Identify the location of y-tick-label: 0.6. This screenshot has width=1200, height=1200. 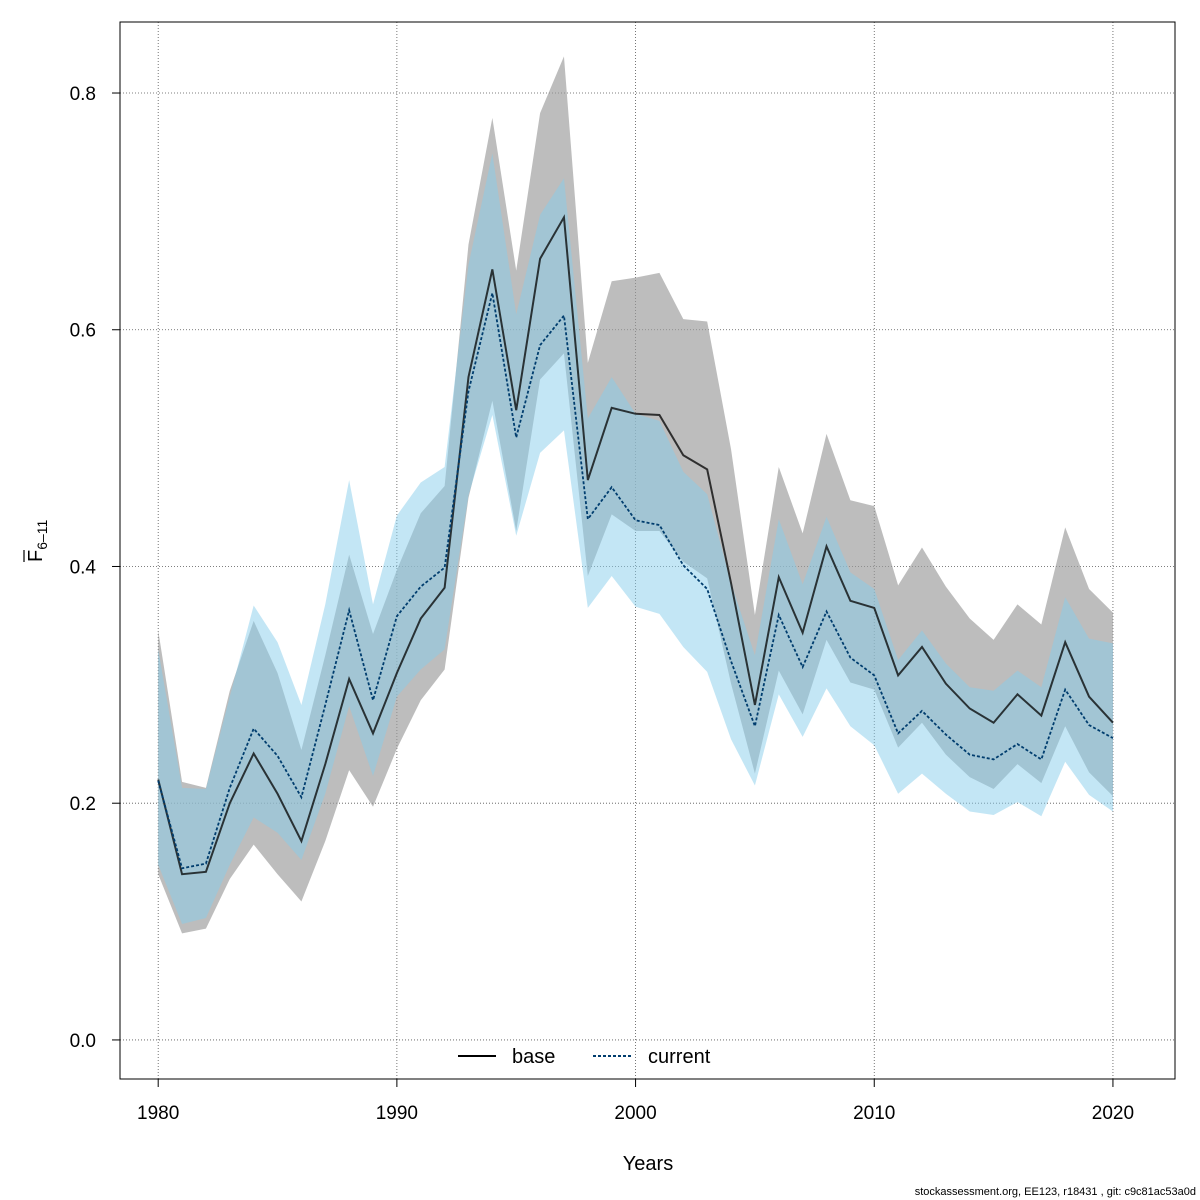
(83, 331).